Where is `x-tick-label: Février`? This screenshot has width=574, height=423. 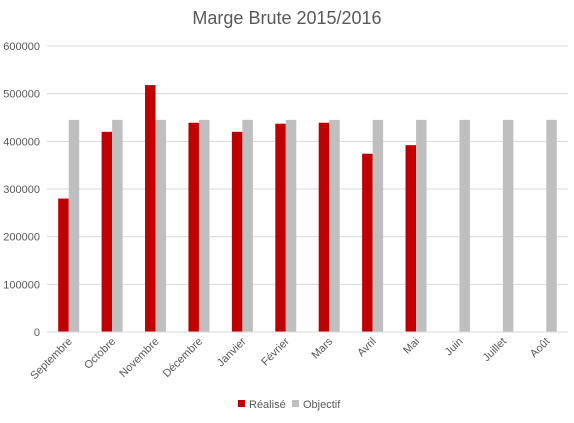 x-tick-label: Février is located at coordinates (275, 351).